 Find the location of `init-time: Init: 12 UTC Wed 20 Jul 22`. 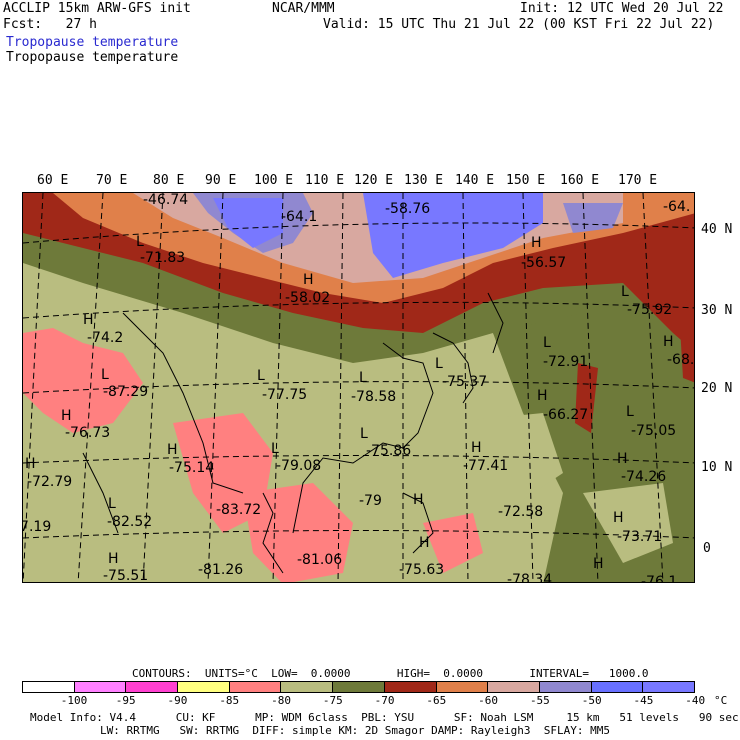

init-time: Init: 12 UTC Wed 20 Jul 22 is located at coordinates (622, 8).